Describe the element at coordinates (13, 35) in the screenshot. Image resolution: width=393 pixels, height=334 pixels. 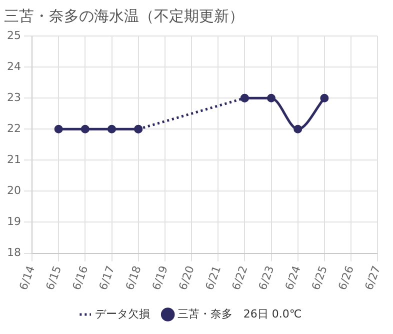
I see `y-tick-label: 25` at that location.